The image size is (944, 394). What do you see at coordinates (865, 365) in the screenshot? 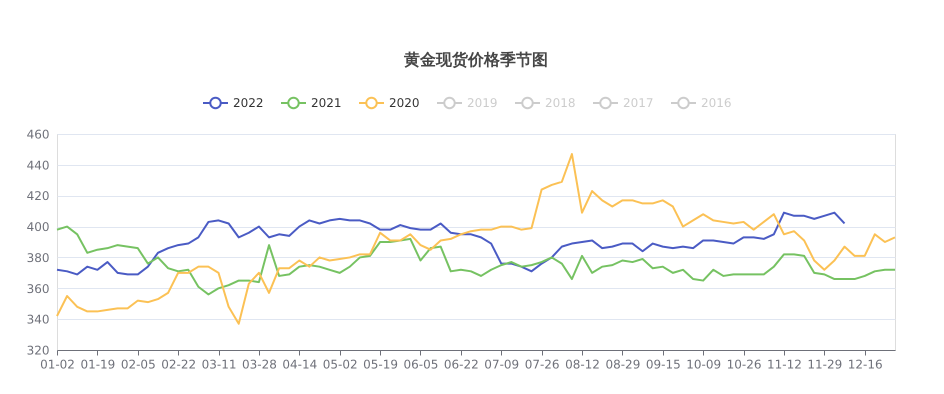
I see `x-tick-label: 12-16` at bounding box center [865, 365].